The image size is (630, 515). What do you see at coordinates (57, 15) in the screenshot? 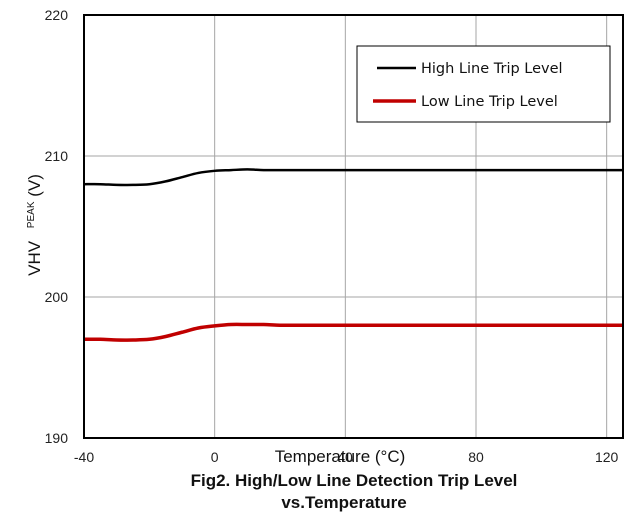
I see `y-tick-label: 220` at bounding box center [57, 15].